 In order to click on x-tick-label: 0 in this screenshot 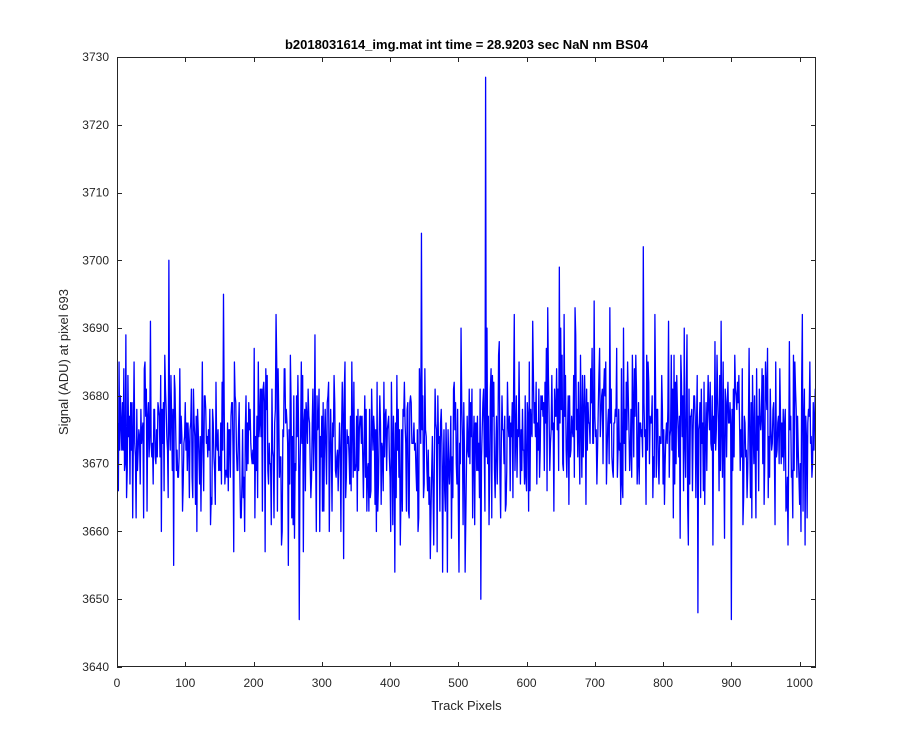, I will do `click(117, 683)`.